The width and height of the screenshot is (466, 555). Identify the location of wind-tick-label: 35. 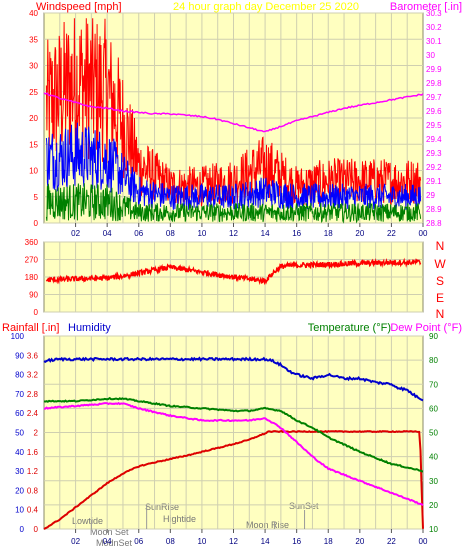
(33, 39).